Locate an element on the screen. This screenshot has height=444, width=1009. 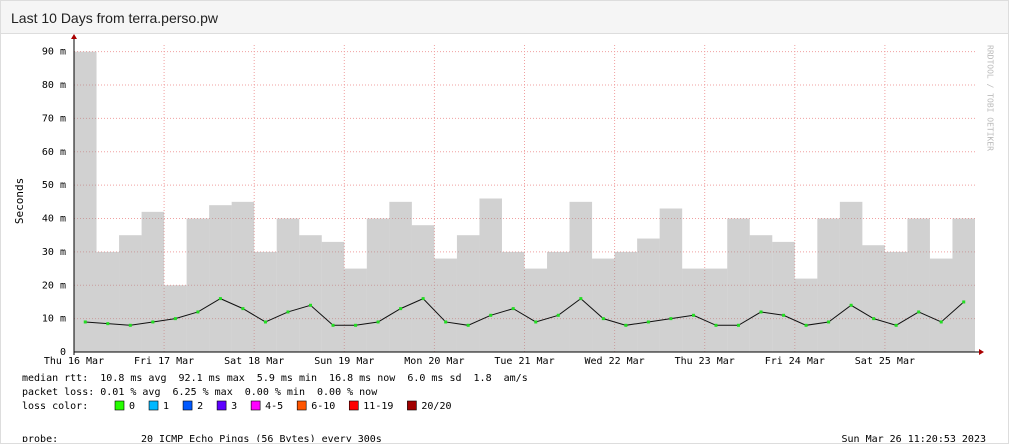
x-tick-label: Thu 23 Mar is located at coordinates (705, 361).